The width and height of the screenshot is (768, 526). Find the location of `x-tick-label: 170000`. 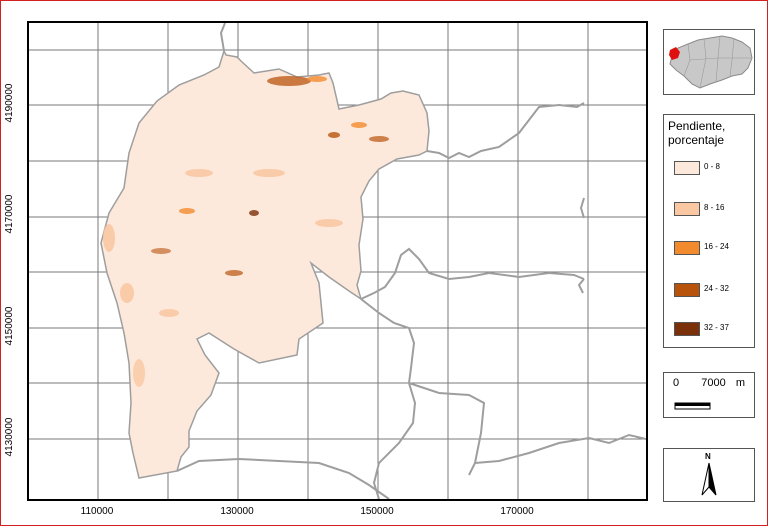

x-tick-label: 170000 is located at coordinates (517, 511).